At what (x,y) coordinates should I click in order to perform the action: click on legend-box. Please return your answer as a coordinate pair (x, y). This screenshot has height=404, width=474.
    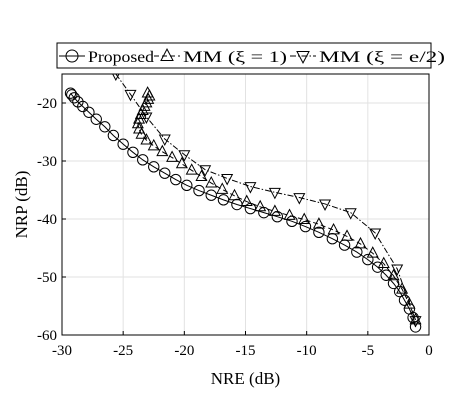
    Looking at the image, I should click on (244, 55).